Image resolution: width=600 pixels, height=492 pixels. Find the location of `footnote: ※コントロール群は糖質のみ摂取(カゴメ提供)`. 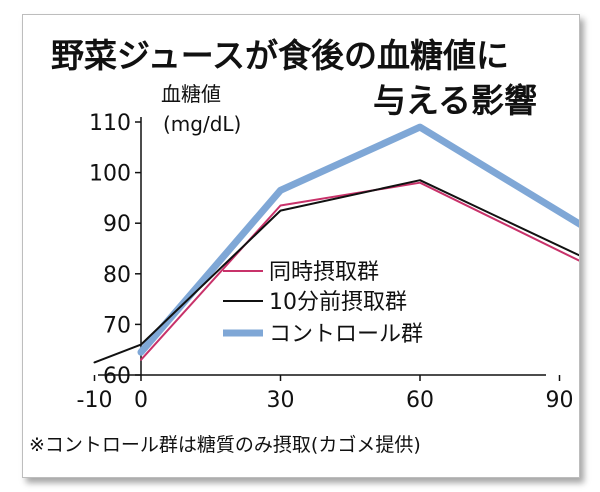

footnote: ※コントロール群は糖質のみ摂取(カゴメ提供) is located at coordinates (225, 445).